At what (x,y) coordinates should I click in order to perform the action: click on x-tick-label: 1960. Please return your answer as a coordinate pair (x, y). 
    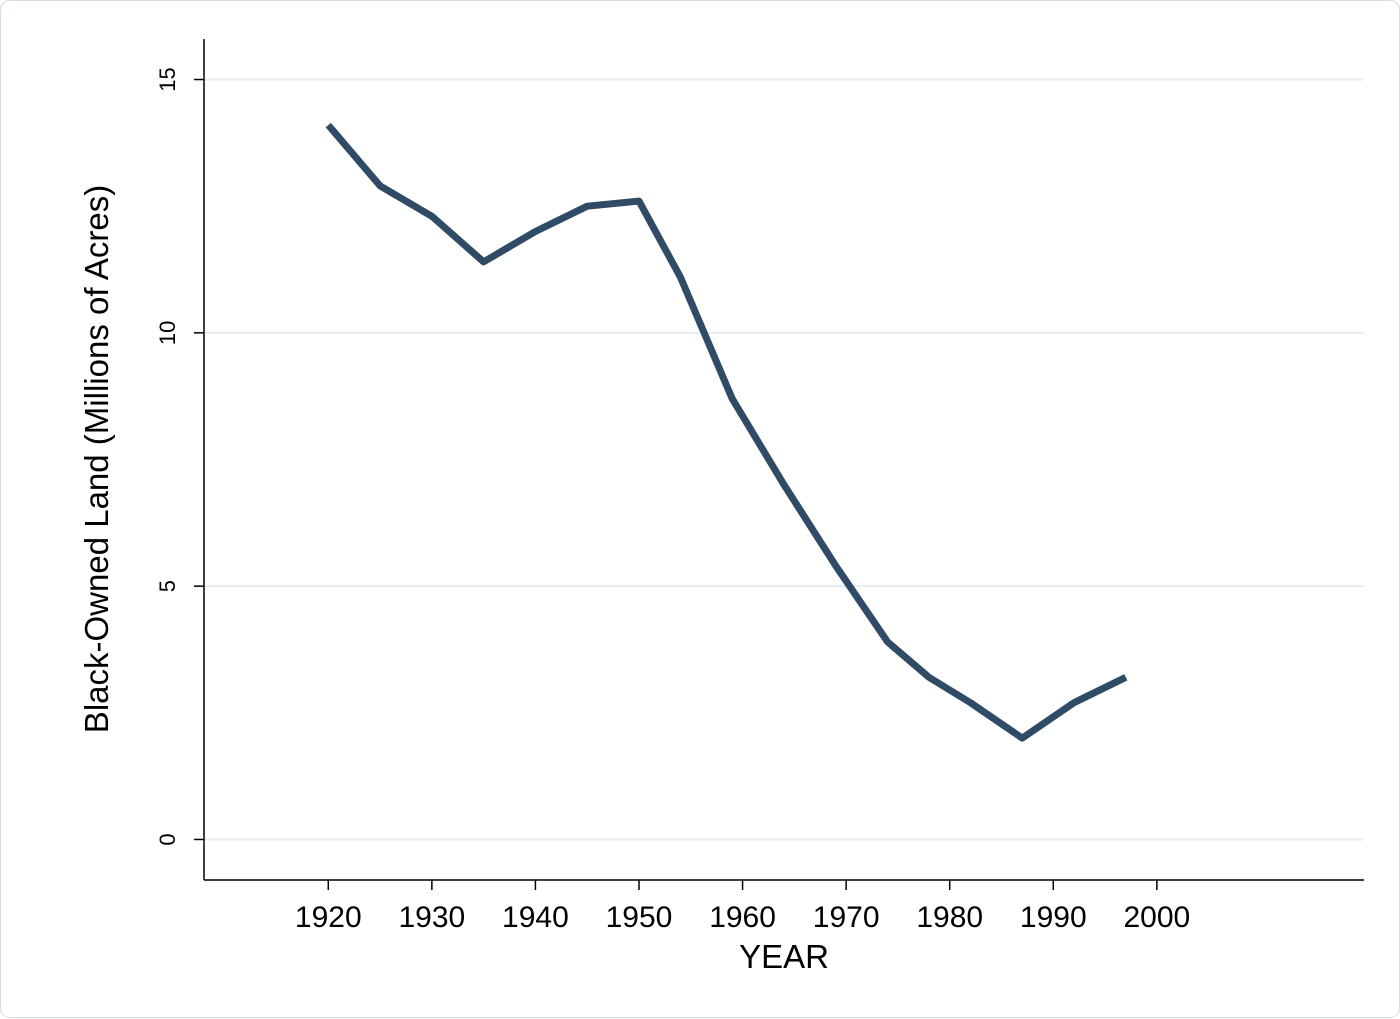
    Looking at the image, I should click on (742, 917).